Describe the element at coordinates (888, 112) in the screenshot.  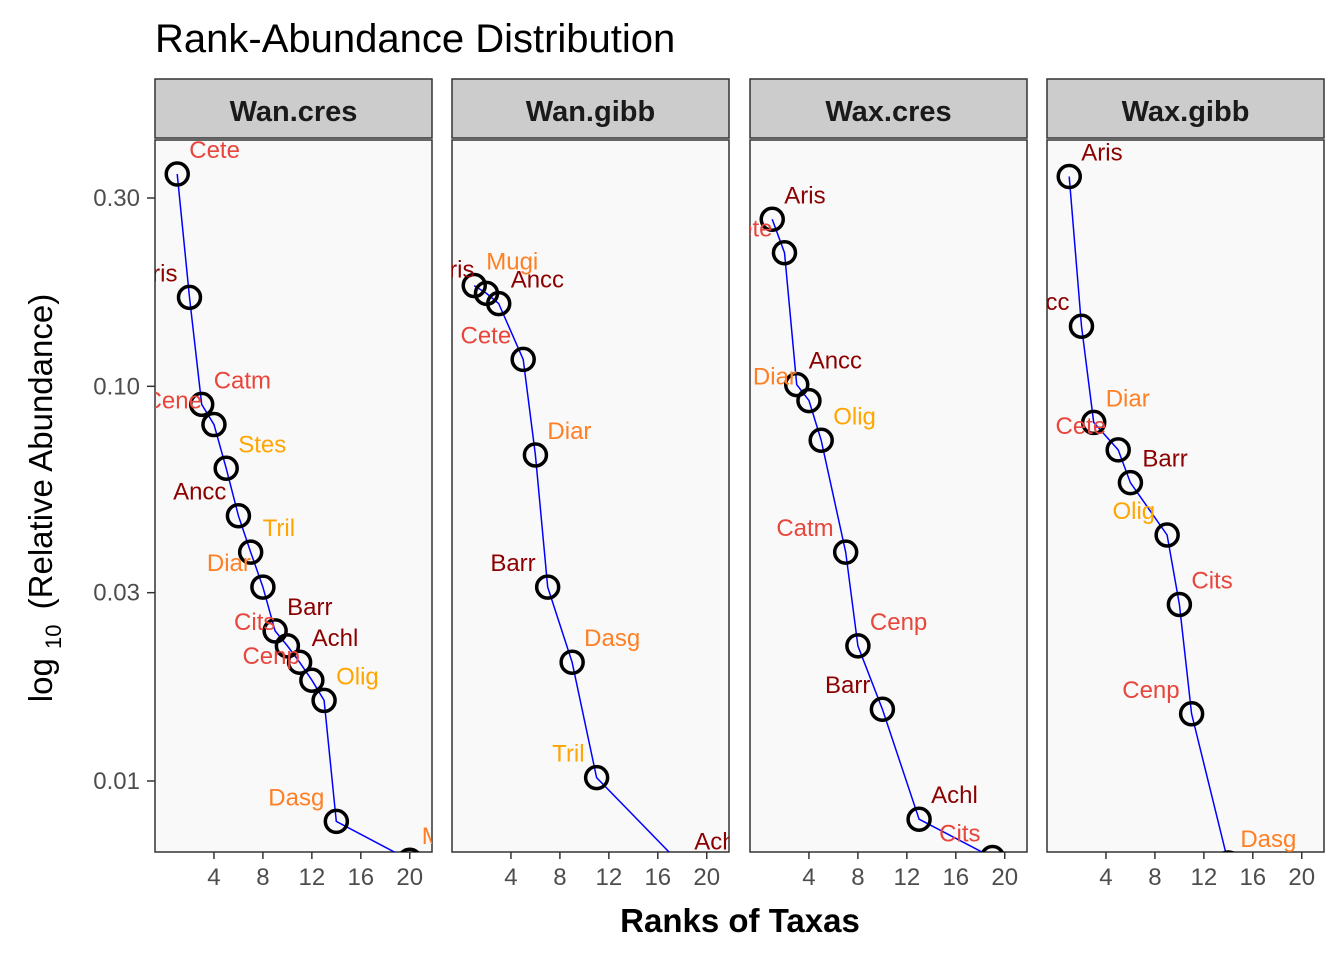
I see `facet-strip-label: Wax.cres` at that location.